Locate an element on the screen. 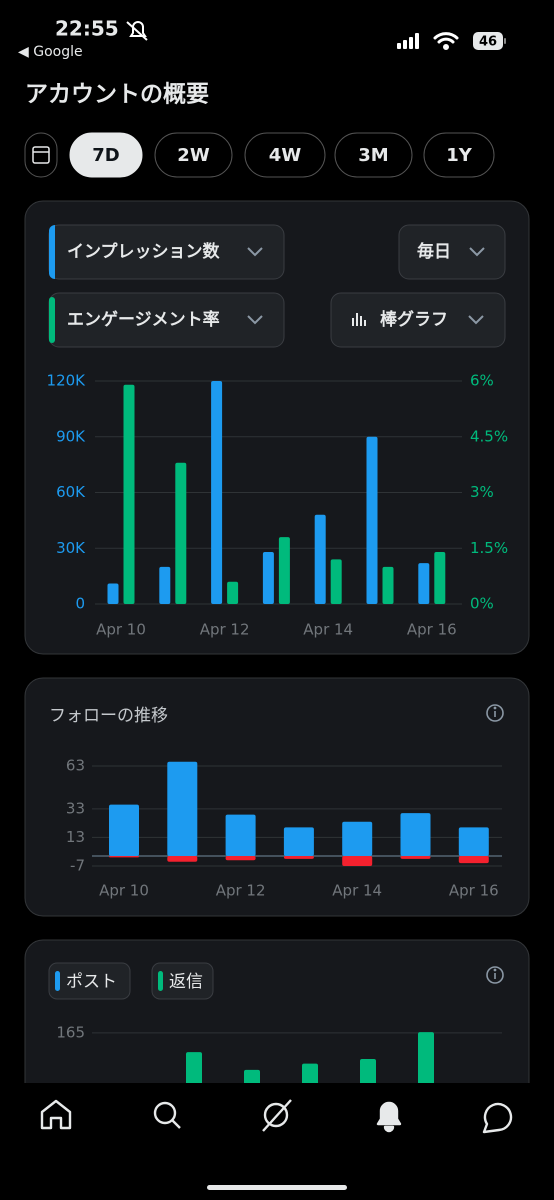 Image resolution: width=554 pixels, height=1200 pixels. metric-2-dropdown: エンゲージメント率 is located at coordinates (166, 320).